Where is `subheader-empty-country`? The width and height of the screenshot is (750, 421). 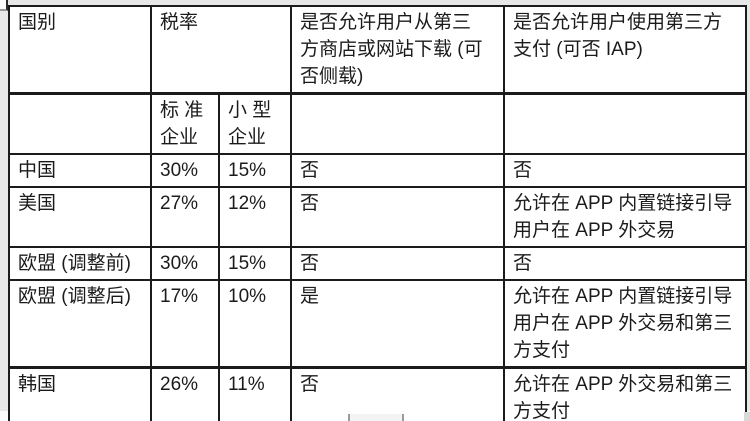
subheader-empty-country is located at coordinates (80, 123).